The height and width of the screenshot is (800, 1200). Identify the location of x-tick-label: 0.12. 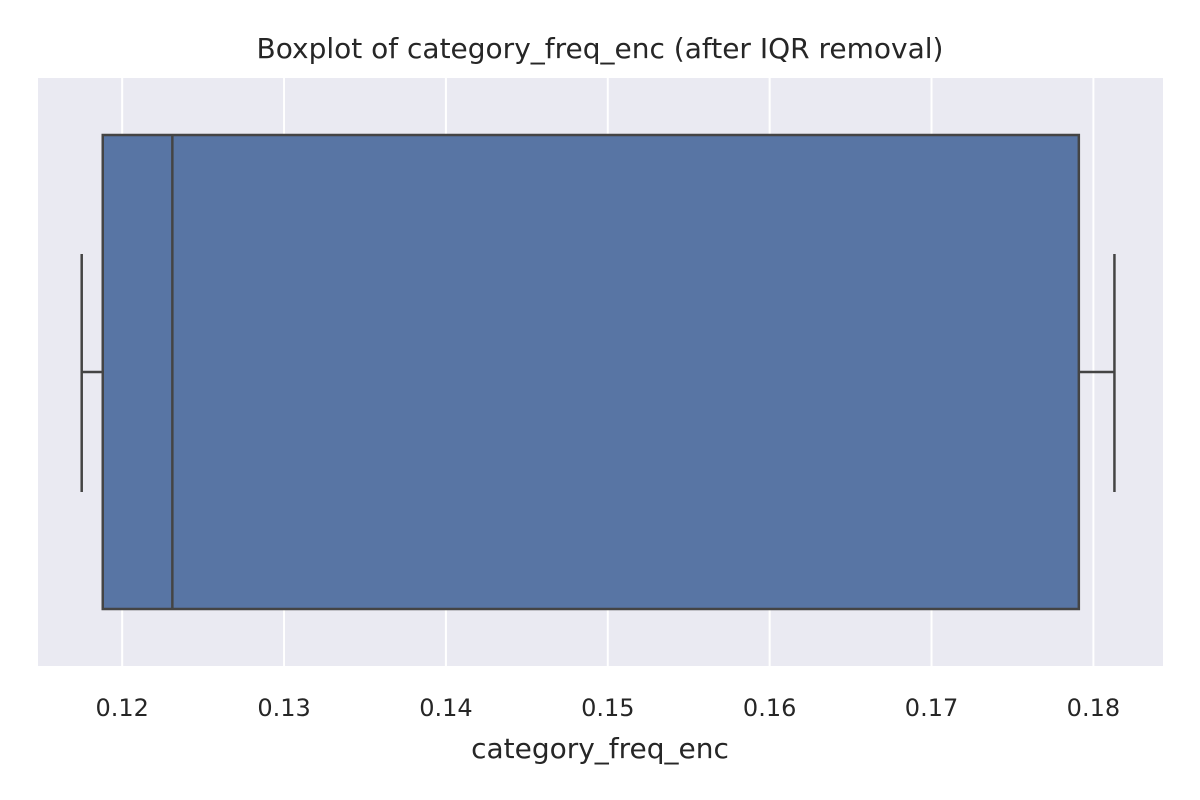
(121, 708).